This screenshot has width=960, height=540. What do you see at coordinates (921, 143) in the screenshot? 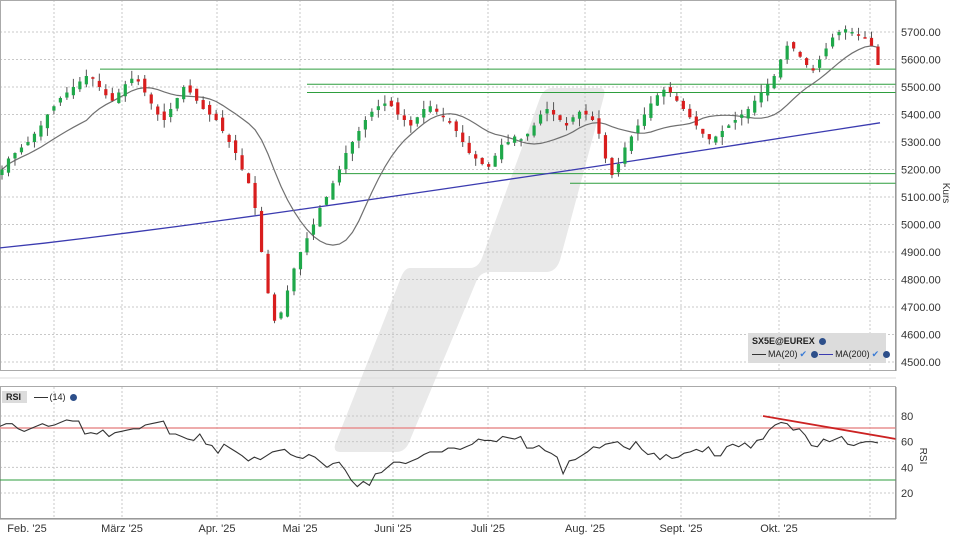
I see `price-tick-label: 5300.00` at bounding box center [921, 143].